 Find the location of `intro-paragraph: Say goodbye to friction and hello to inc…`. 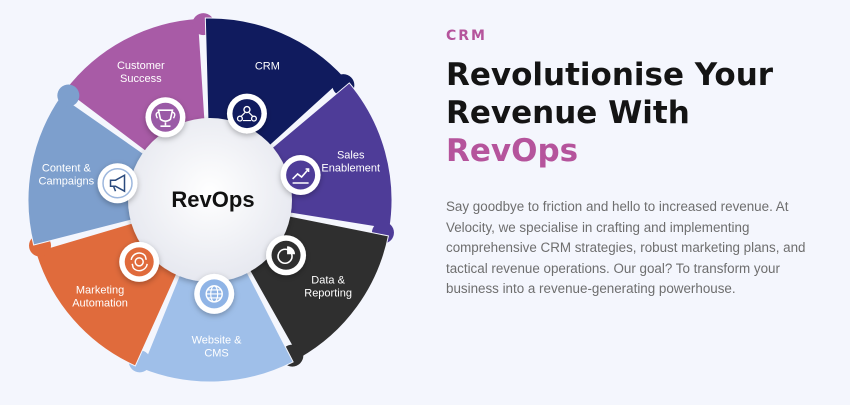

intro-paragraph: Say goodbye to friction and hello to inc… is located at coordinates (626, 247).